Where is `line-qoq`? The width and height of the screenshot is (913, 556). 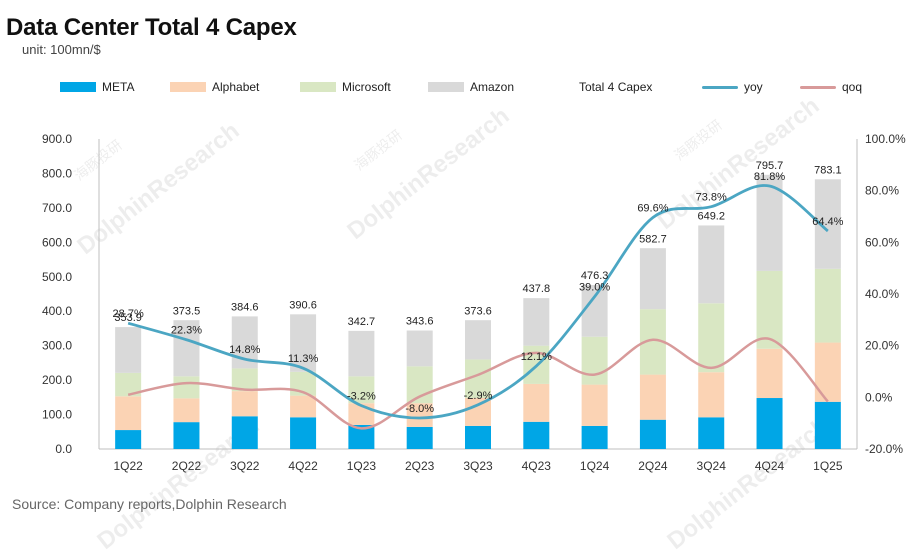
line-qoq is located at coordinates (478, 383).